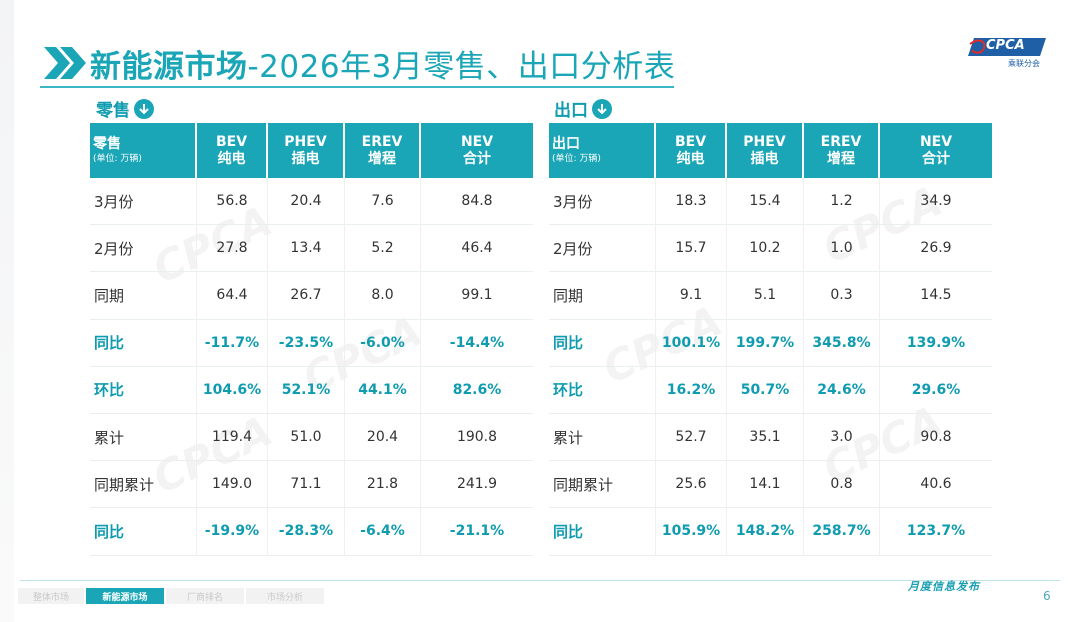 The height and width of the screenshot is (622, 1080). Describe the element at coordinates (765, 249) in the screenshot. I see `cell: 10.2` at that location.